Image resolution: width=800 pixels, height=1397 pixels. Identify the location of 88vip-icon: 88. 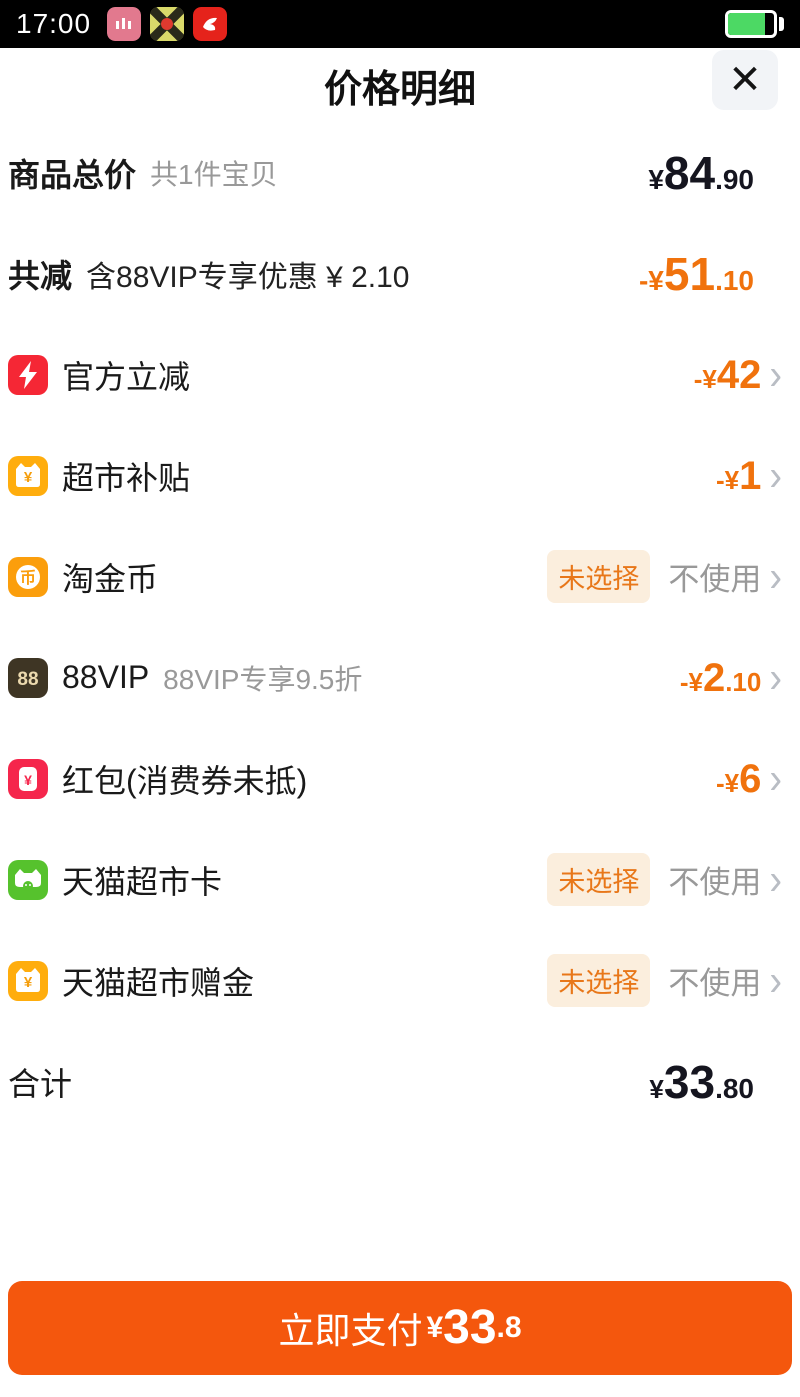
(28, 677).